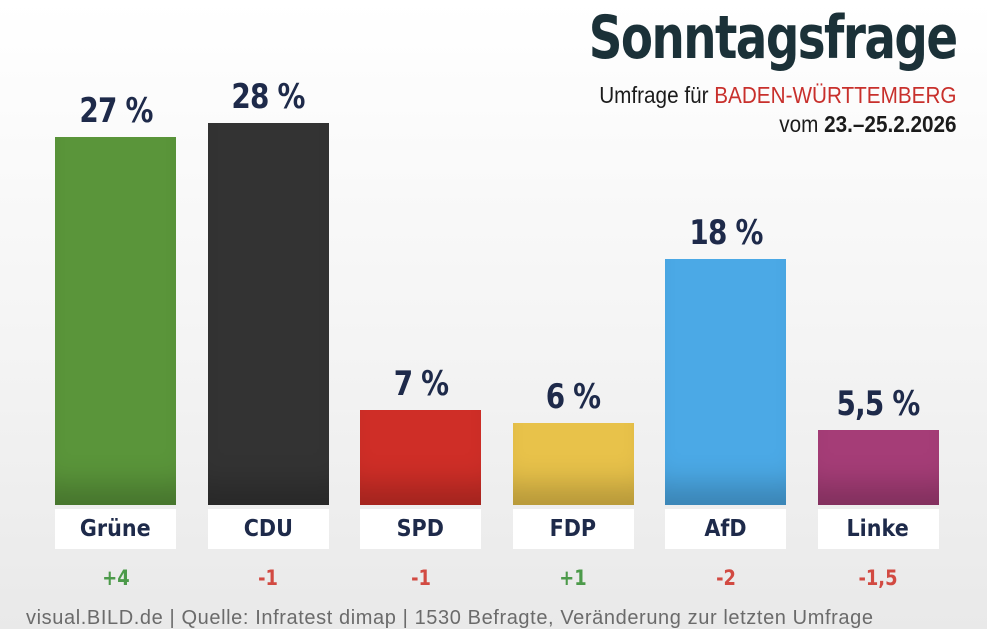 The width and height of the screenshot is (987, 630). I want to click on category-label: SPD, so click(420, 529).